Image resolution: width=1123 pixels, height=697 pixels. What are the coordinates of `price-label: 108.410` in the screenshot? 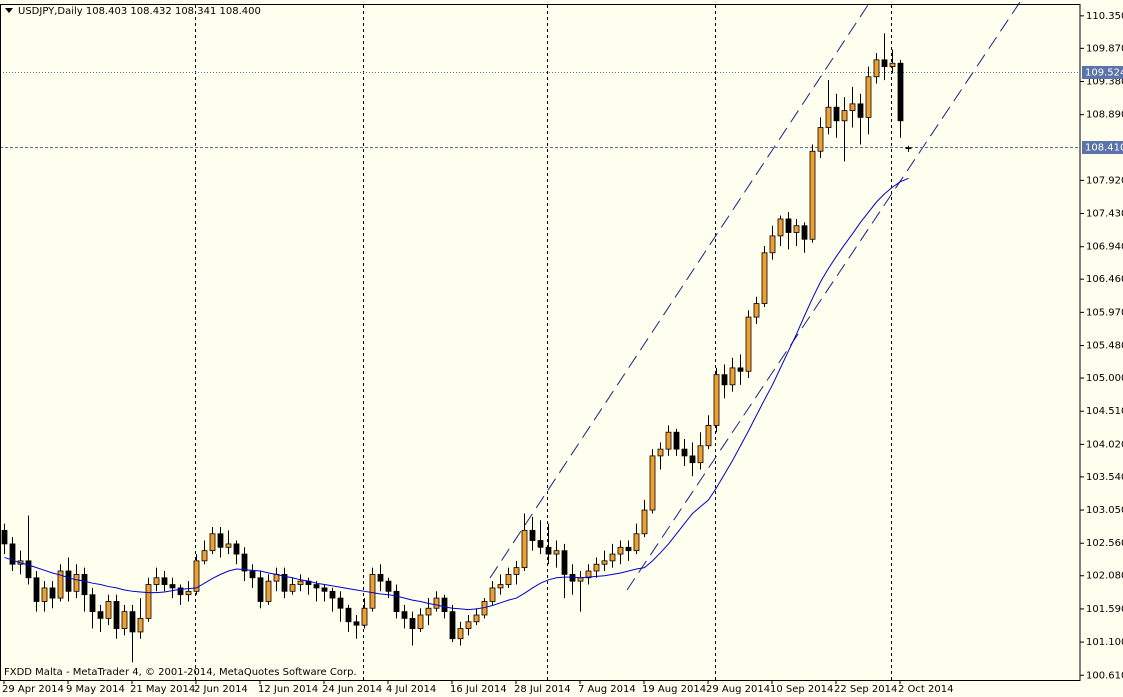 It's located at (1104, 148).